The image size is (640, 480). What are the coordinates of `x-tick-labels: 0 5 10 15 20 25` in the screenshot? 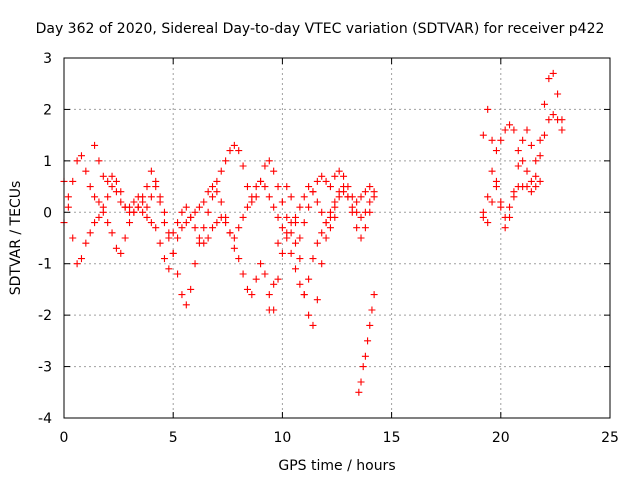 It's located at (339, 438).